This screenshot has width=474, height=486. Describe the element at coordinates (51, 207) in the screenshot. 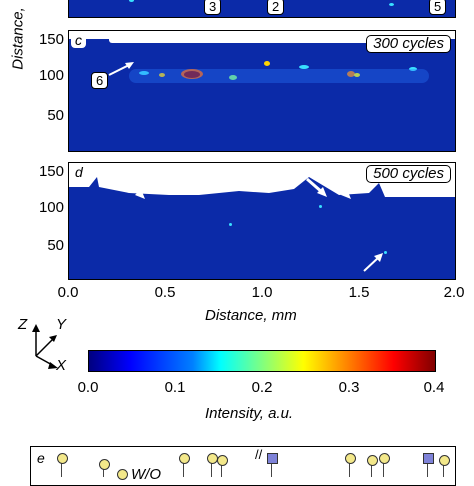

I see `ytick-d-100: 100` at that location.